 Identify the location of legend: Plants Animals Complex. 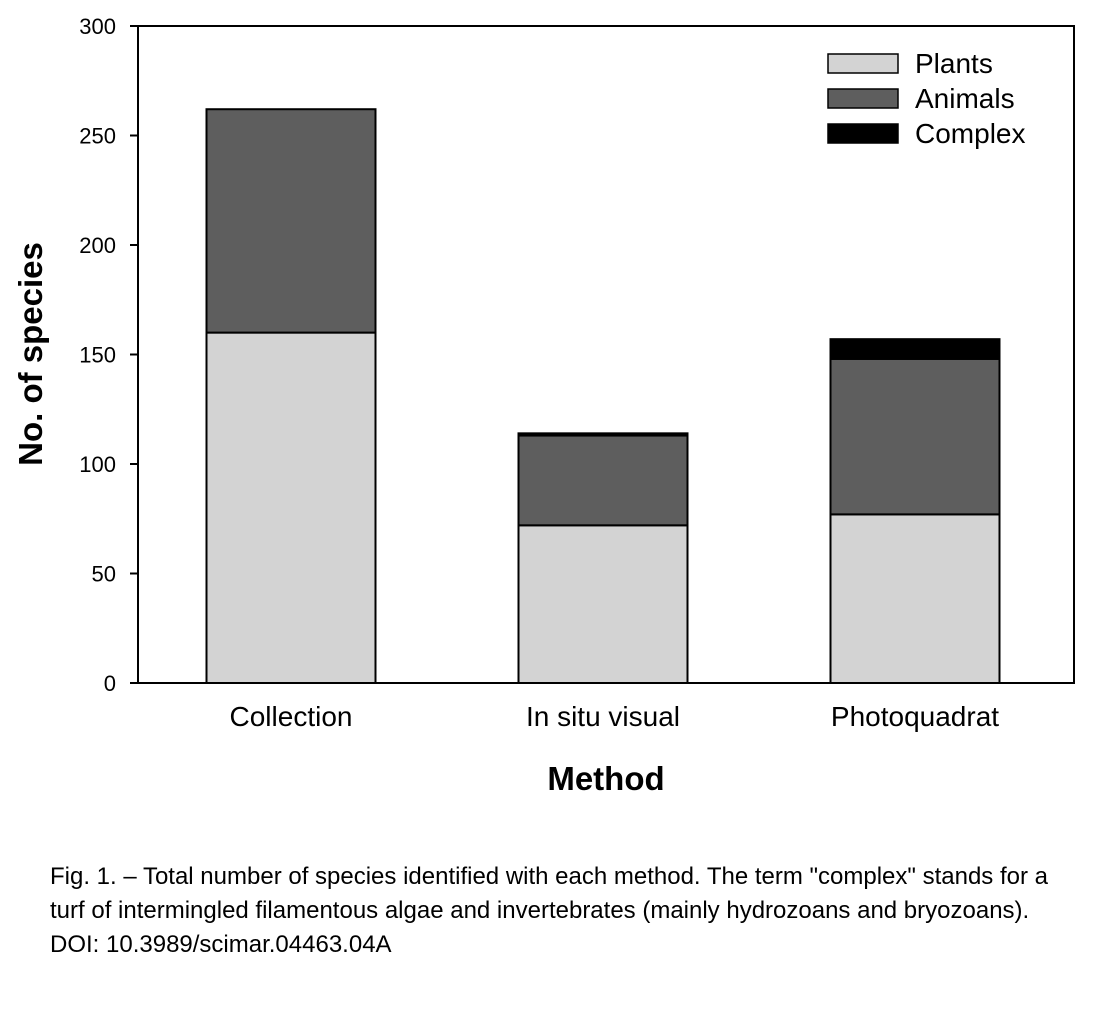
(926, 98).